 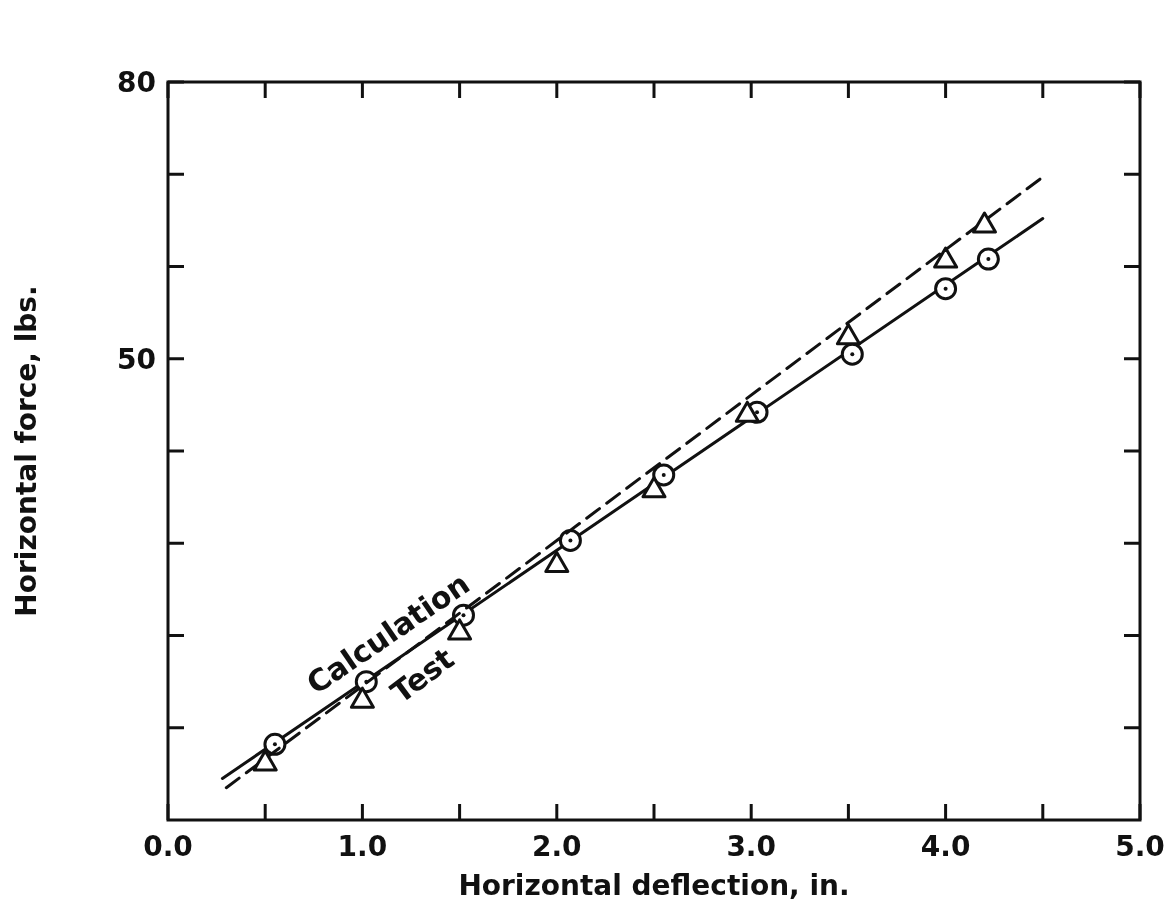 What do you see at coordinates (1140, 846) in the screenshot?
I see `x-tick-label: 5.0` at bounding box center [1140, 846].